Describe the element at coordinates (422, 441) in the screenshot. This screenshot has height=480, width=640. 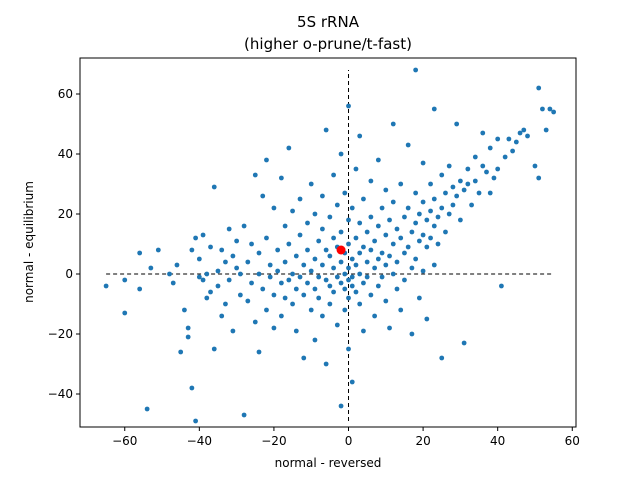
I see `x-tick-label: 20` at that location.